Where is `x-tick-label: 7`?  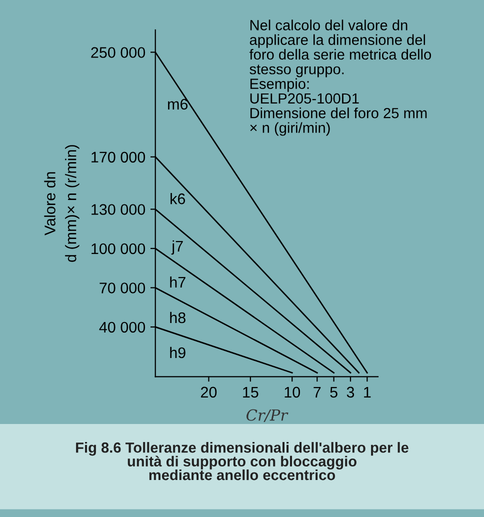 x-tick-label: 7 is located at coordinates (317, 392).